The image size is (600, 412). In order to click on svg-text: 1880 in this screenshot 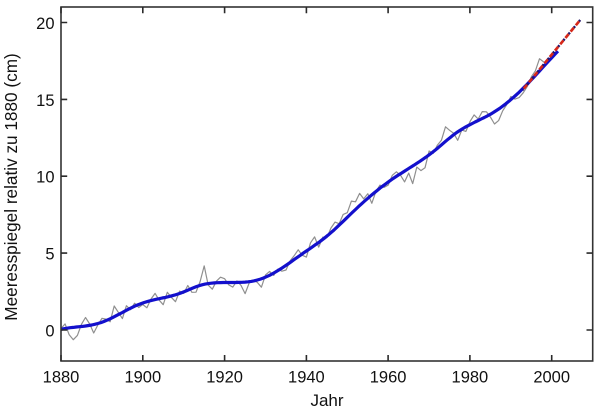, I will do `click(61, 378)`.